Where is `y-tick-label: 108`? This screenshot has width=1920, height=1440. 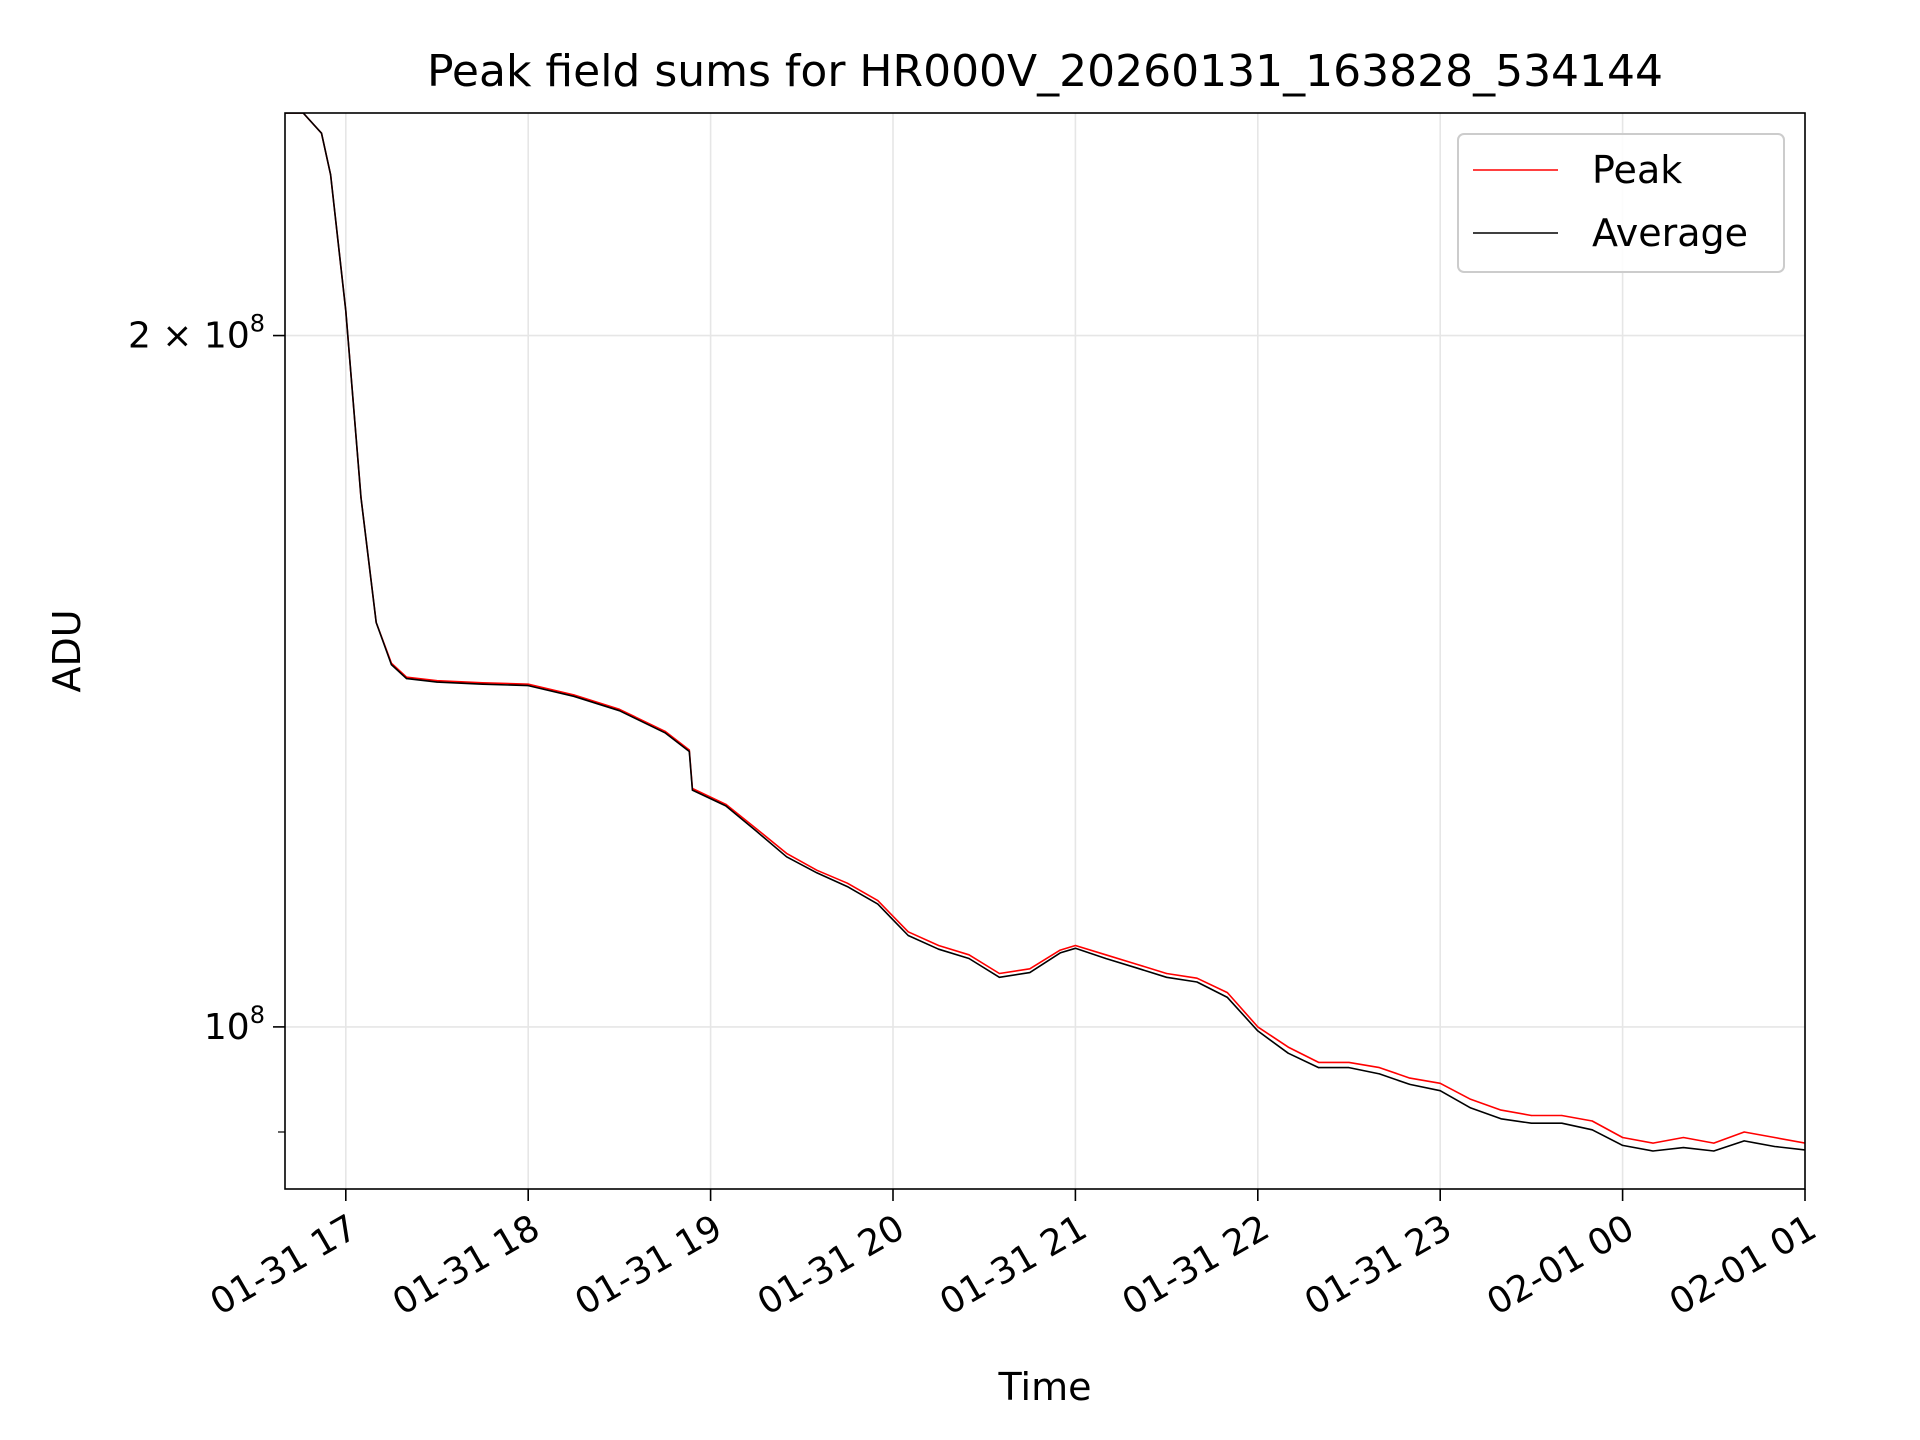
y-tick-label: 108 is located at coordinates (234, 1024).